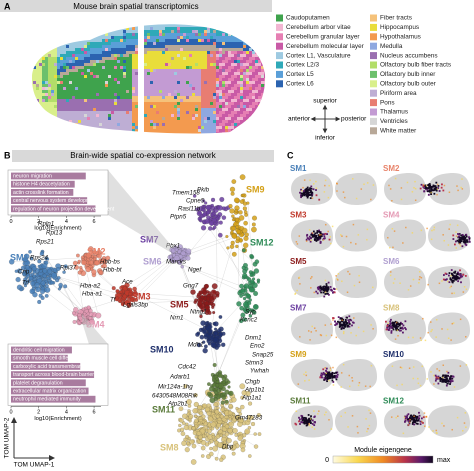 This screenshot has width=474, height=471. I want to click on go-term: carboxylic acid transmembrane transport, so click(60, 367).